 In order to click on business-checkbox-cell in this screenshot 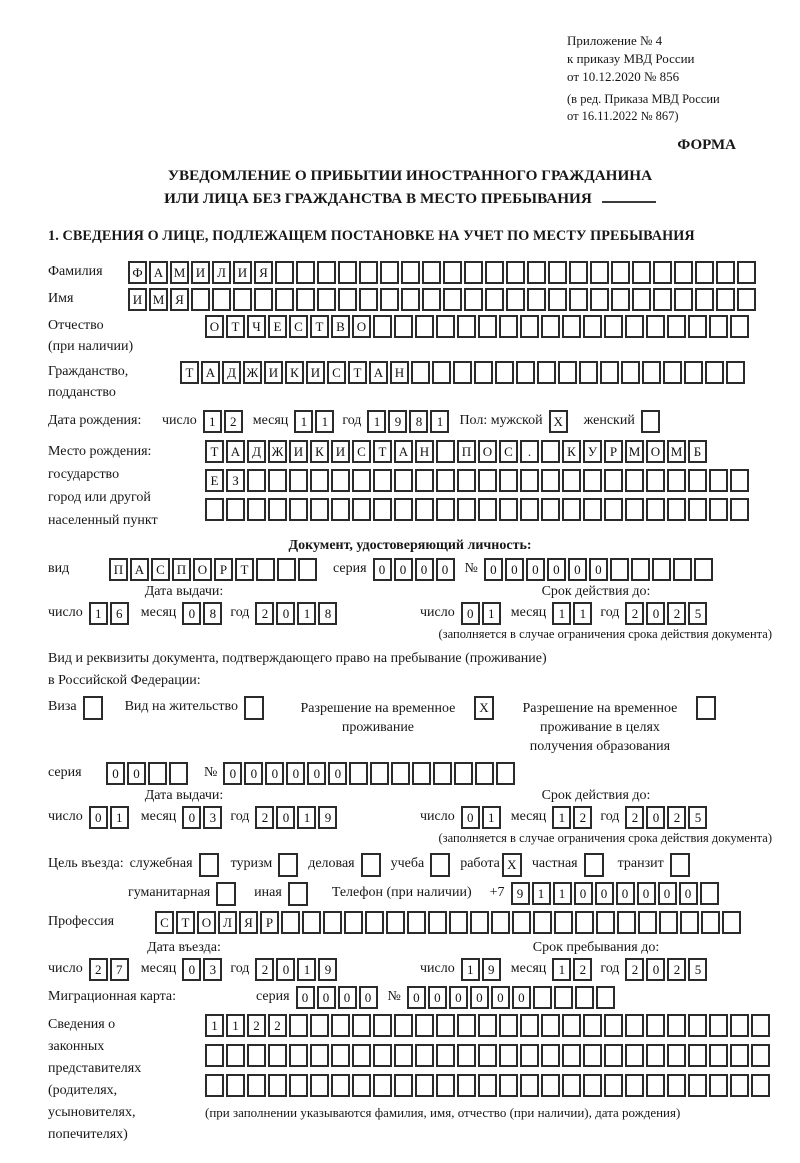, I will do `click(370, 865)`.